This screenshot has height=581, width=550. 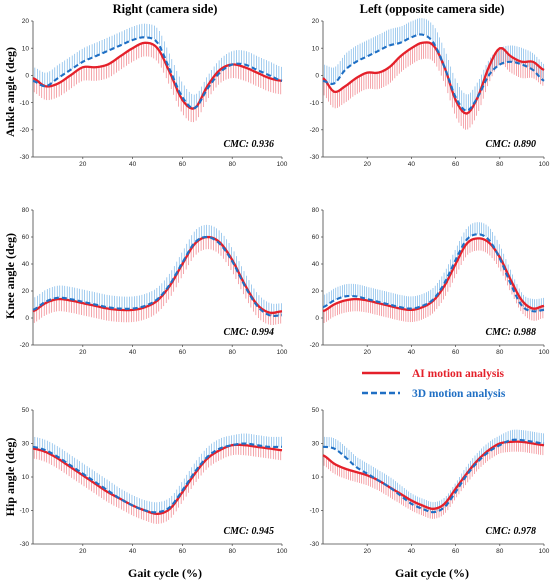 I want to click on chart-hip-left: -30 -10 10 30 50 20 40 60 80 100 CMC: 0.978, so click(x=430, y=481).